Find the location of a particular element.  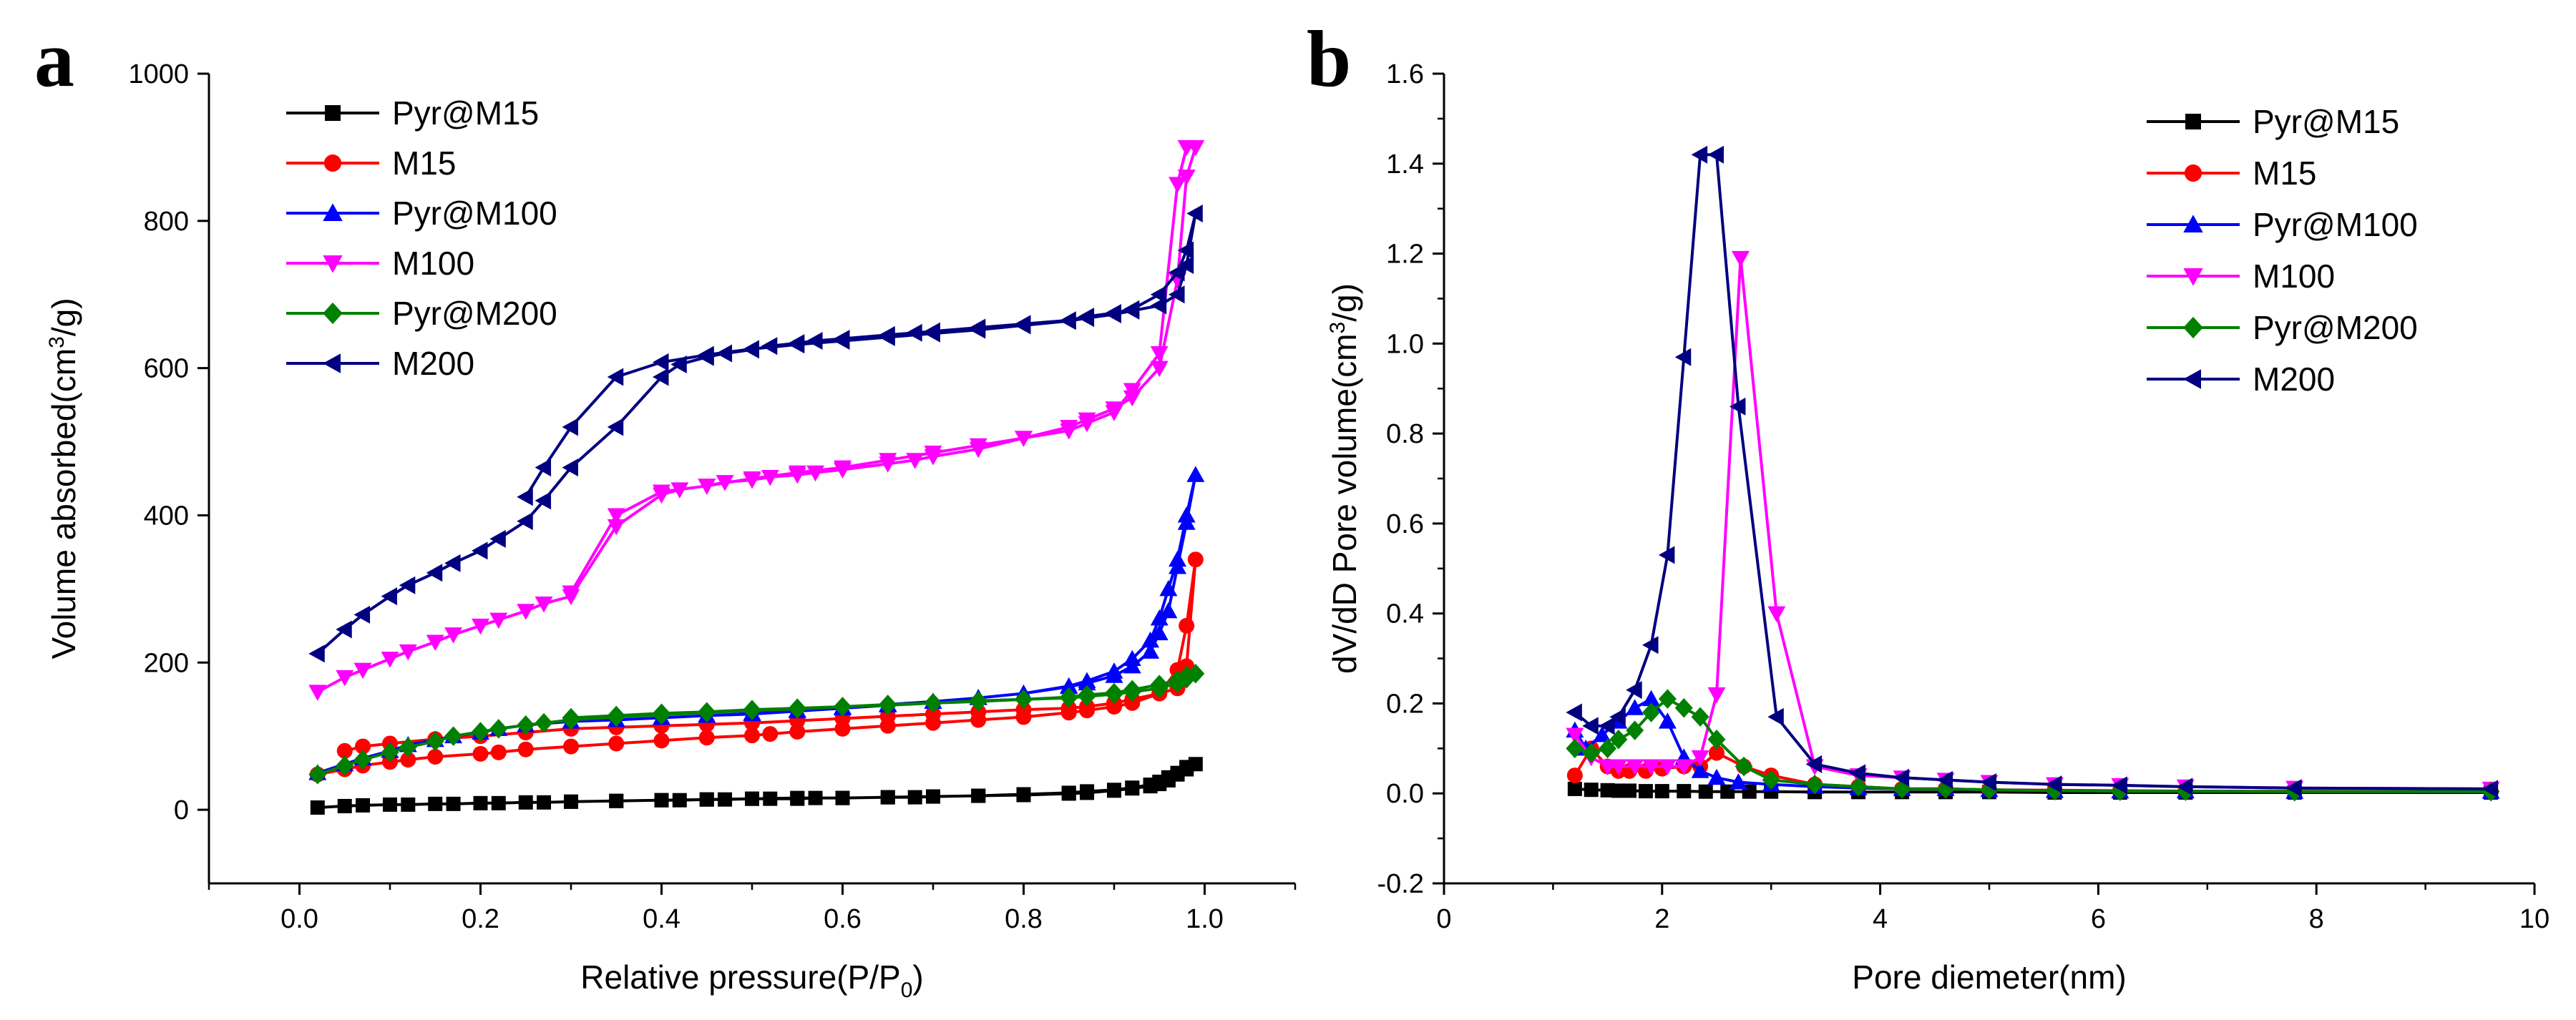

y-tick-label: 1.0 is located at coordinates (1405, 344).